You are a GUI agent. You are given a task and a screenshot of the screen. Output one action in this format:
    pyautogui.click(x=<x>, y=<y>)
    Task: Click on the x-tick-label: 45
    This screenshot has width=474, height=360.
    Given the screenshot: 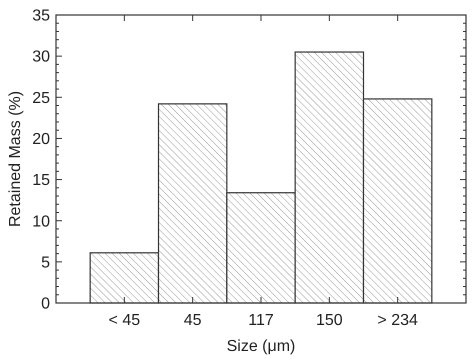 What is the action you would take?
    pyautogui.click(x=193, y=320)
    